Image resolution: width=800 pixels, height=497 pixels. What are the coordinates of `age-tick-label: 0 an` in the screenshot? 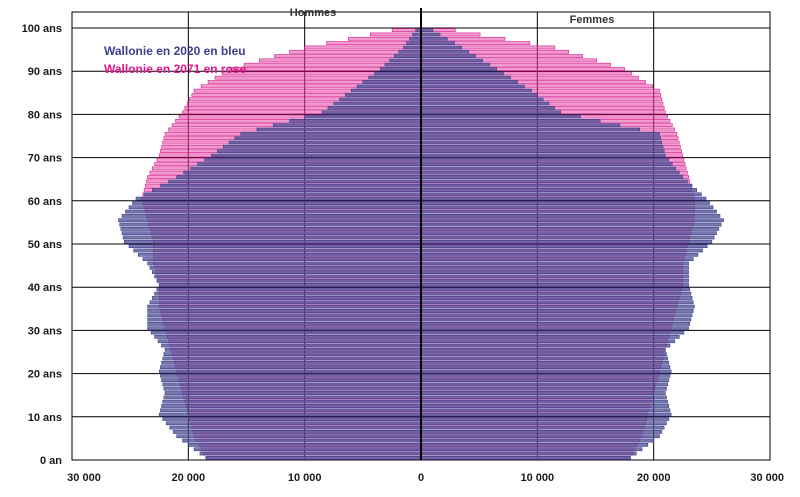 It's located at (51, 461).